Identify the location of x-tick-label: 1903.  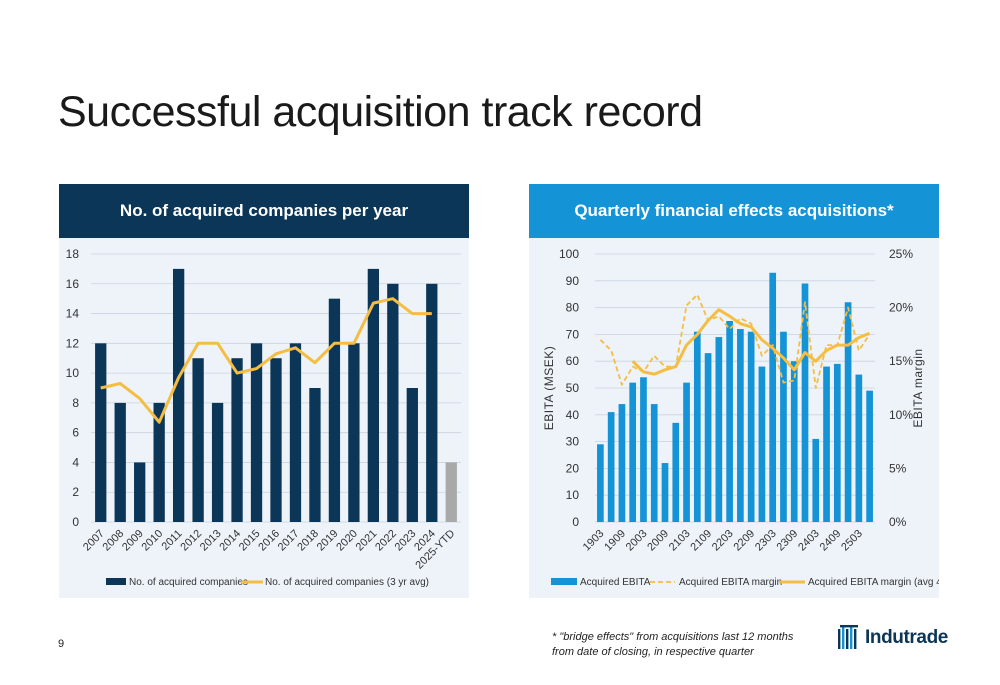
(594, 541).